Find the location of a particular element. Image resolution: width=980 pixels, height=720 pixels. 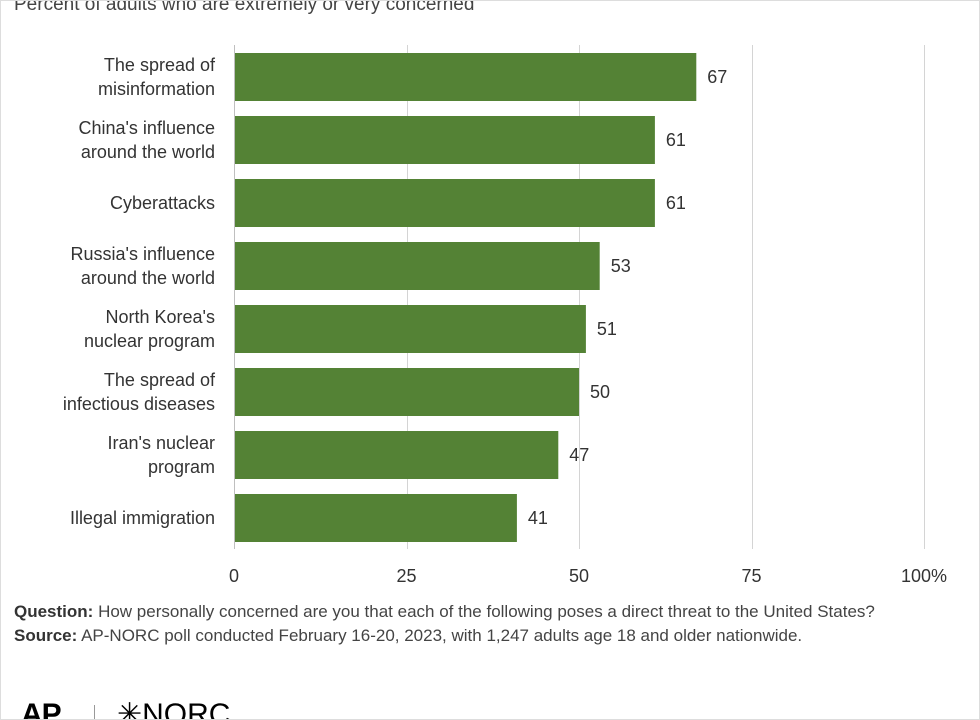

category-label-line: Iran's nuclear is located at coordinates (162, 443).